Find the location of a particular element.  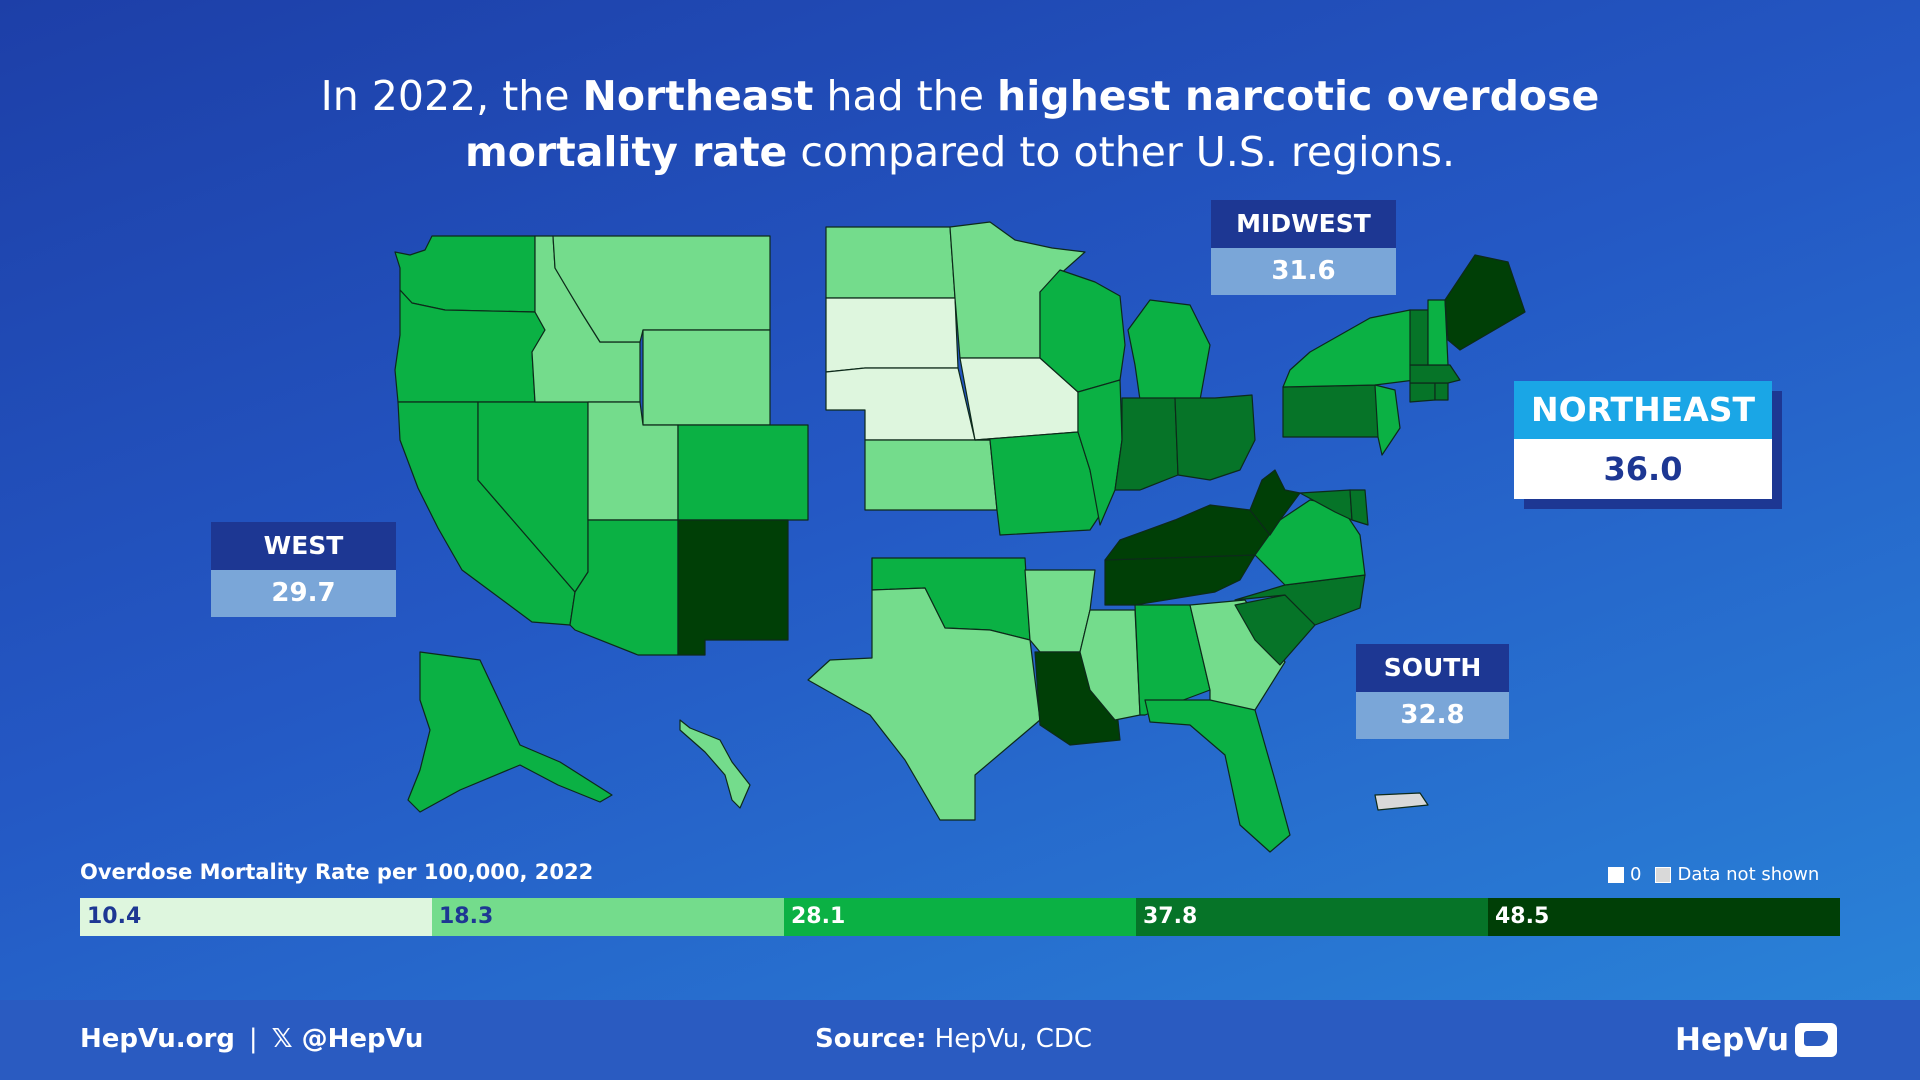

state-il is located at coordinates (1100, 452).